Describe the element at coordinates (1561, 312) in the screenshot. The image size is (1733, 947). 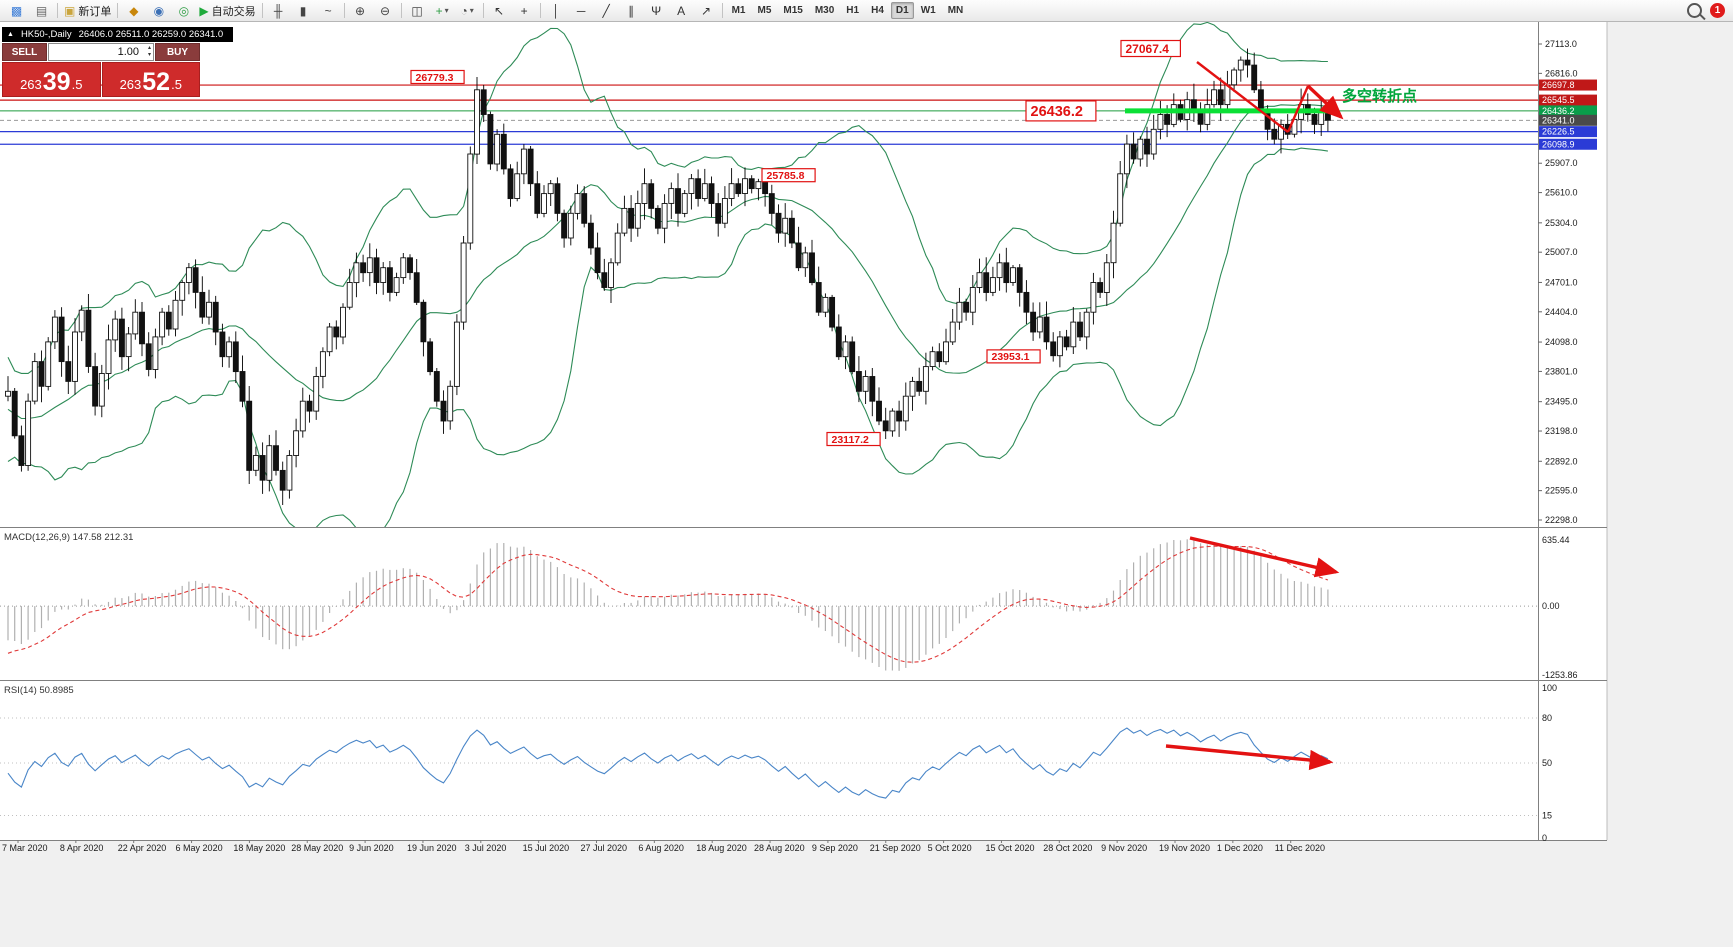
I see `svg-text: 24404.0` at that location.